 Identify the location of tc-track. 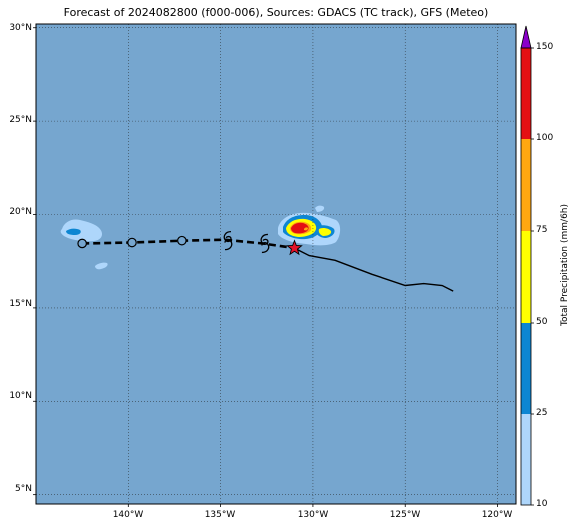
(265, 261).